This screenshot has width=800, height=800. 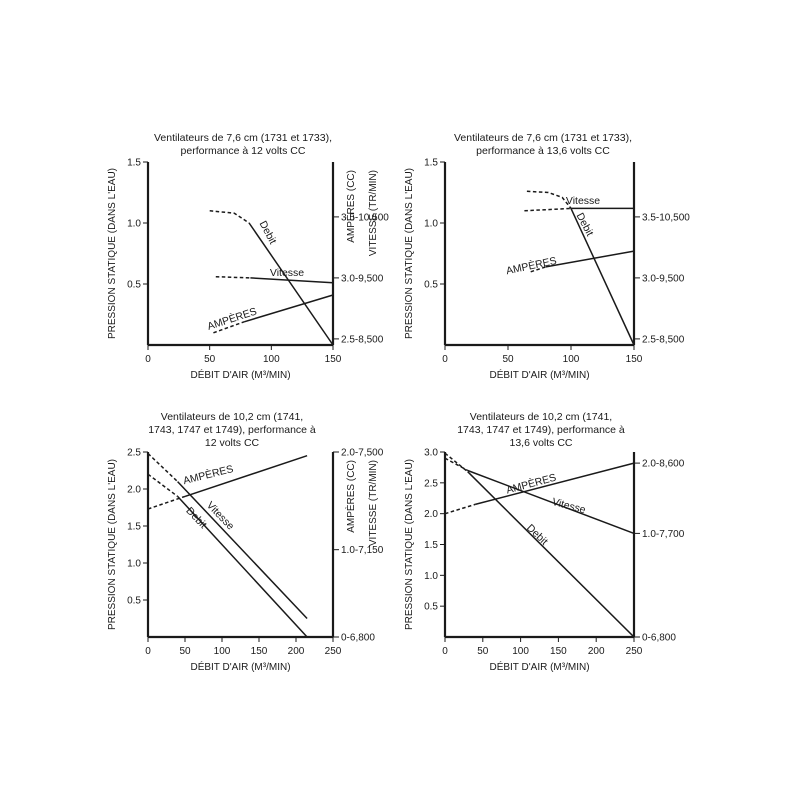 I want to click on chart-title-line: 12 volts CC, so click(x=232, y=443).